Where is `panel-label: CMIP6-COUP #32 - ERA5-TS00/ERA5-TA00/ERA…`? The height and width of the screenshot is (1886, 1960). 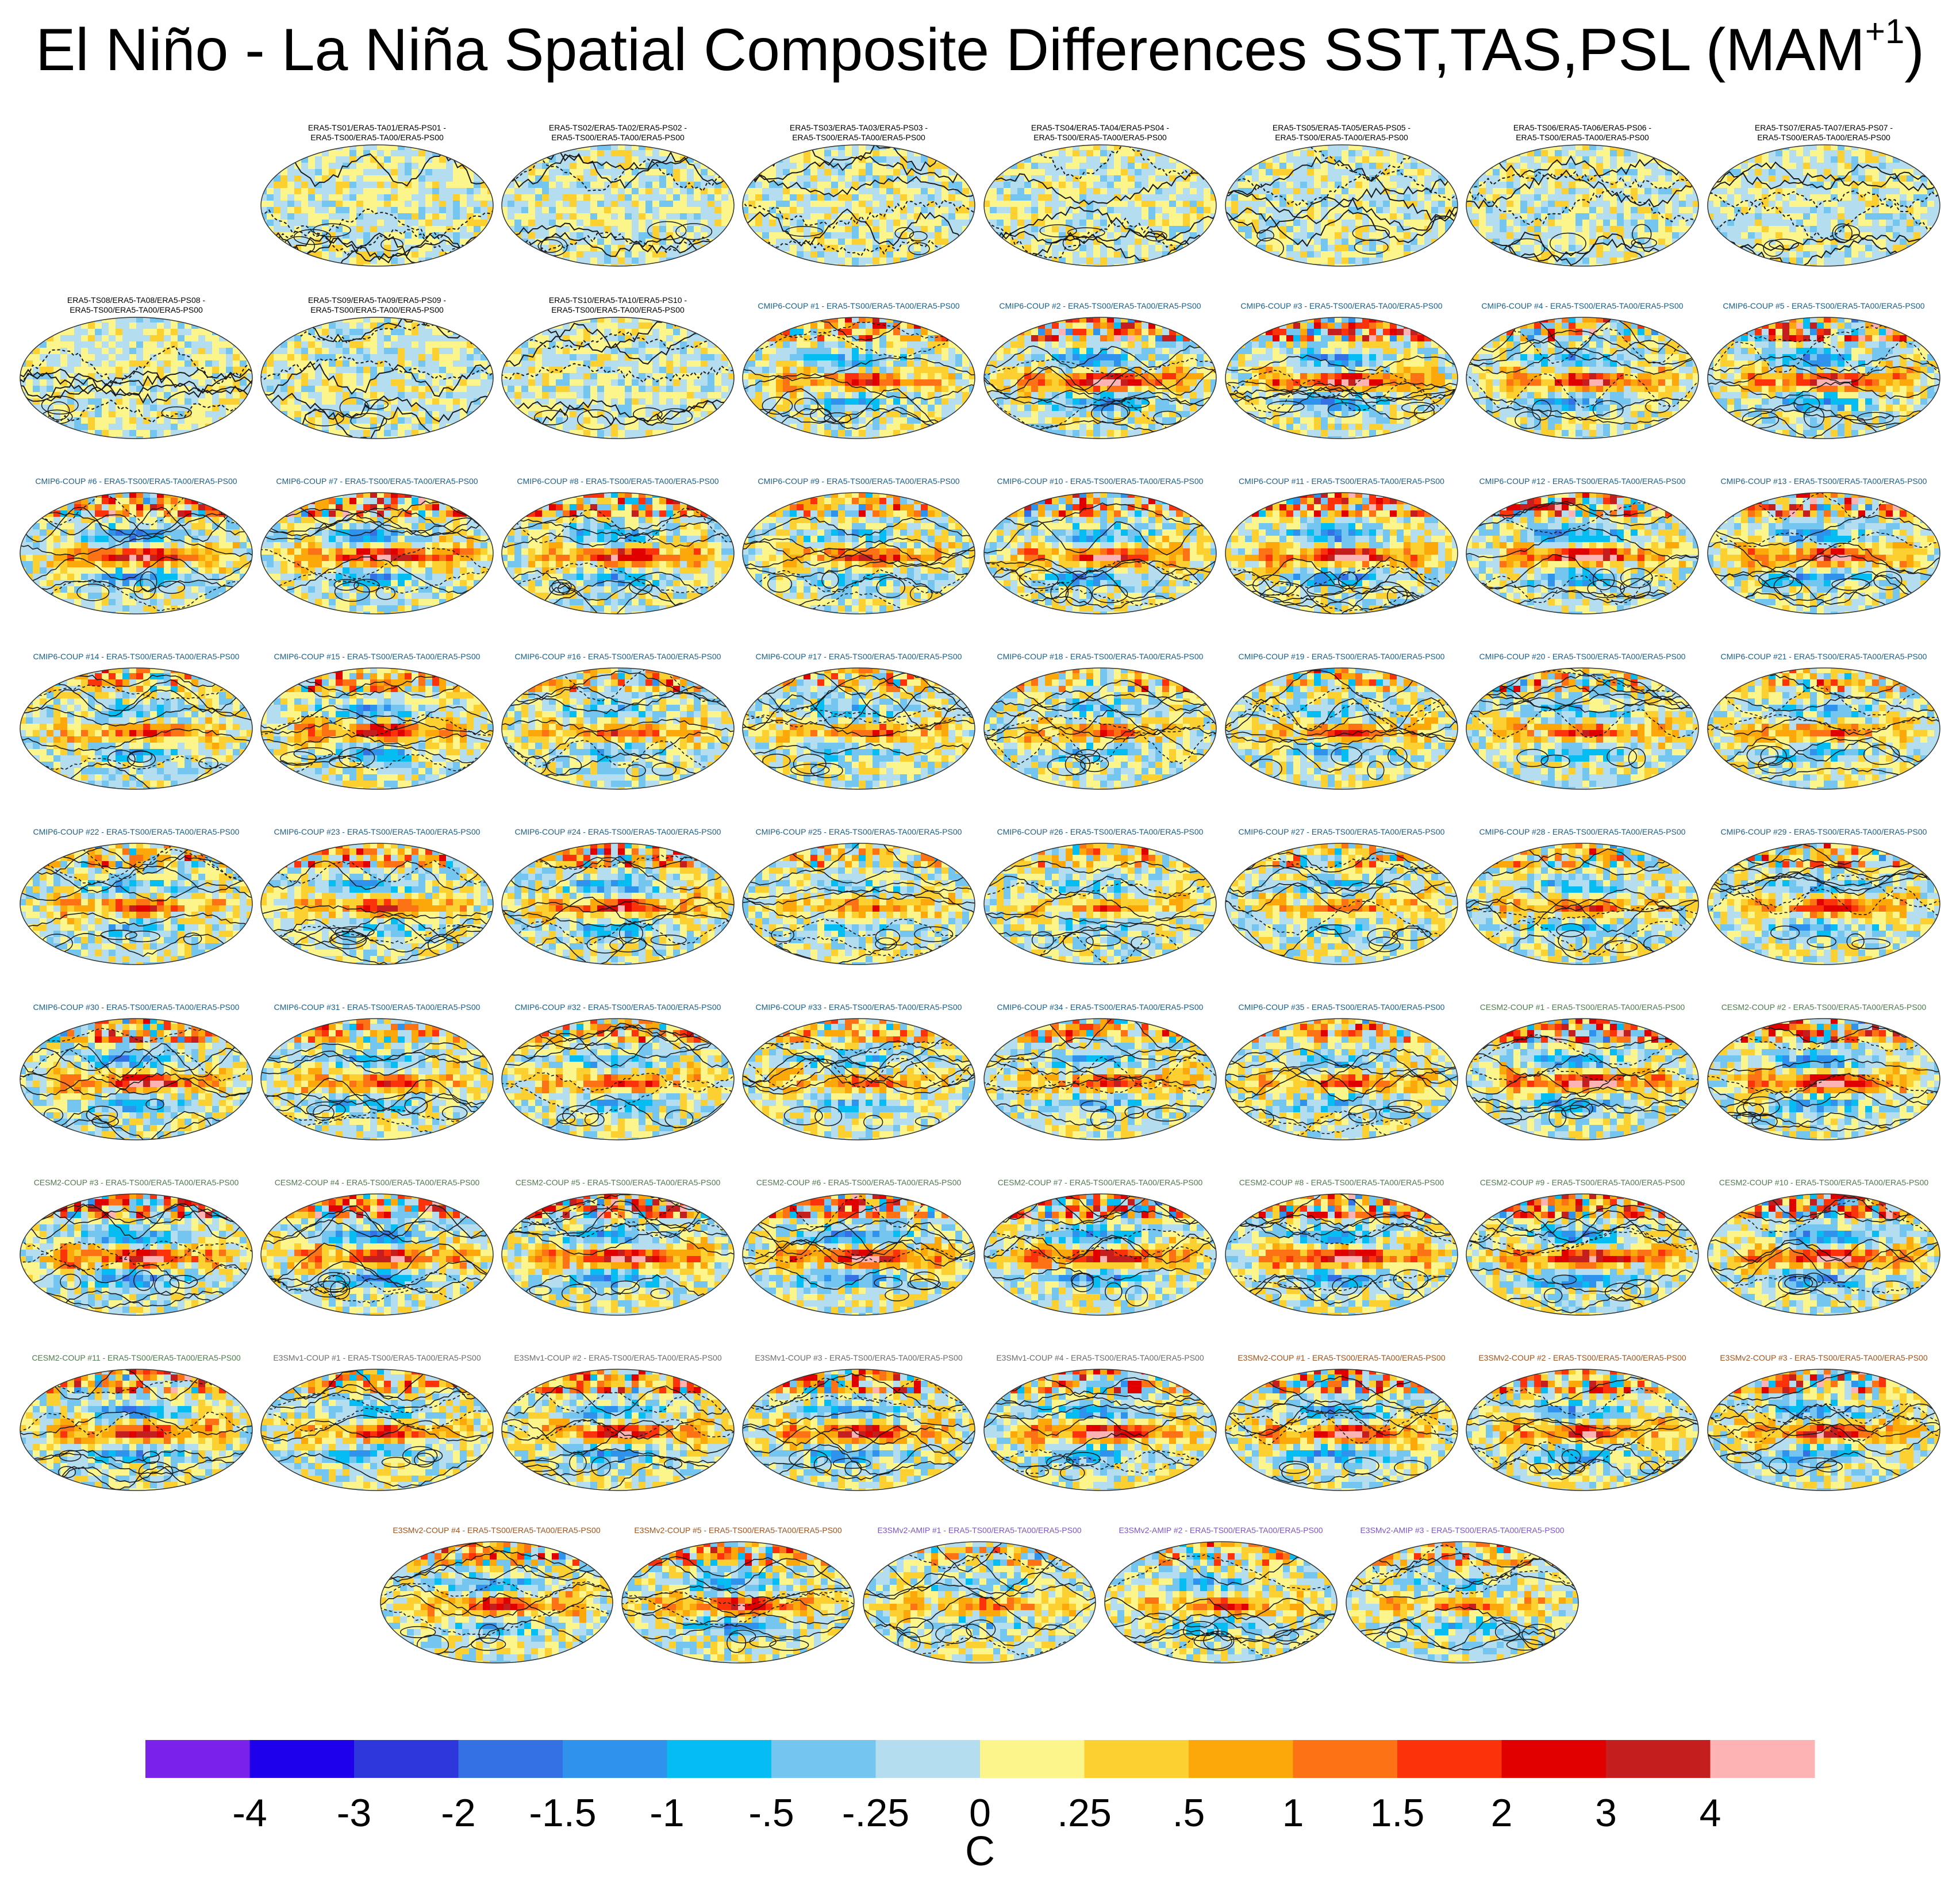
panel-label: CMIP6-COUP #32 - ERA5-TS00/ERA5-TA00/ERA… is located at coordinates (618, 1007).